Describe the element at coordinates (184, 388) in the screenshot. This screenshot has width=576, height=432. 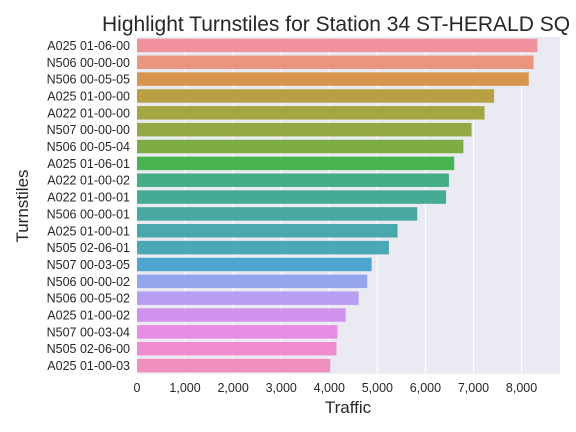
I see `x-tick-label: 1,000` at that location.